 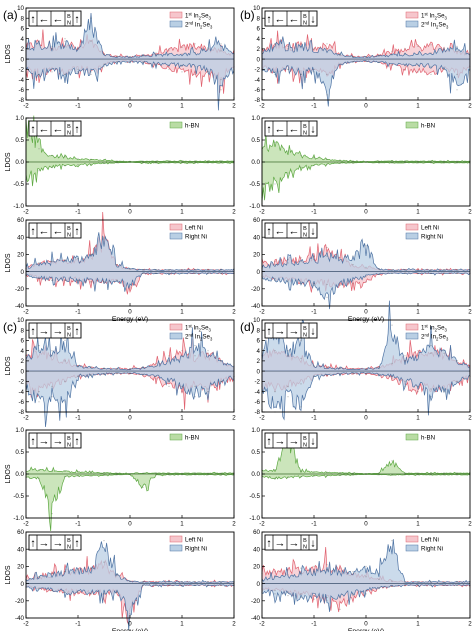 What do you see at coordinates (259, 351) in the screenshot?
I see `y-tick-label: 4` at bounding box center [259, 351].